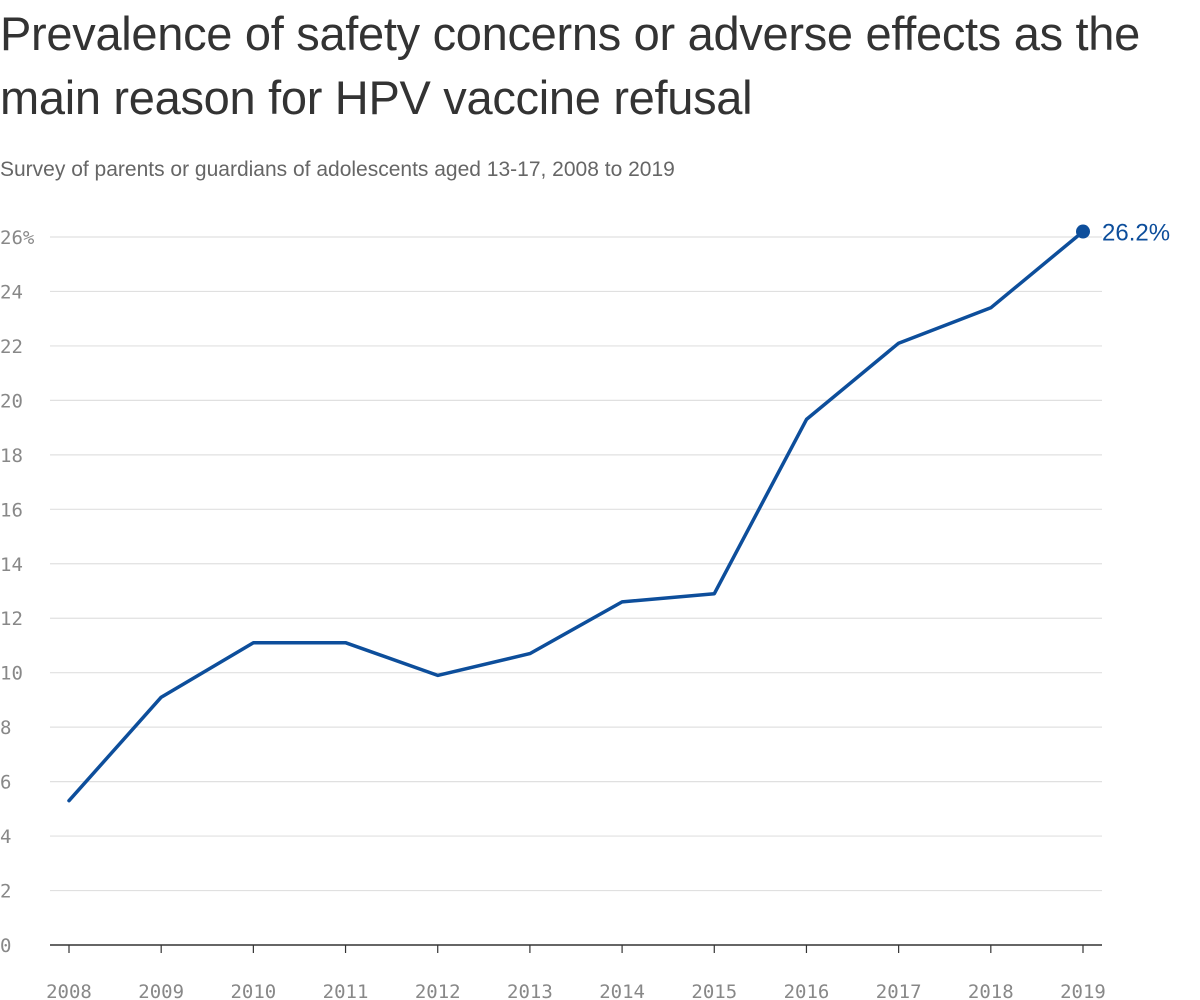 This screenshot has width=1200, height=1000. I want to click on x-tick-label: 2017, so click(899, 990).